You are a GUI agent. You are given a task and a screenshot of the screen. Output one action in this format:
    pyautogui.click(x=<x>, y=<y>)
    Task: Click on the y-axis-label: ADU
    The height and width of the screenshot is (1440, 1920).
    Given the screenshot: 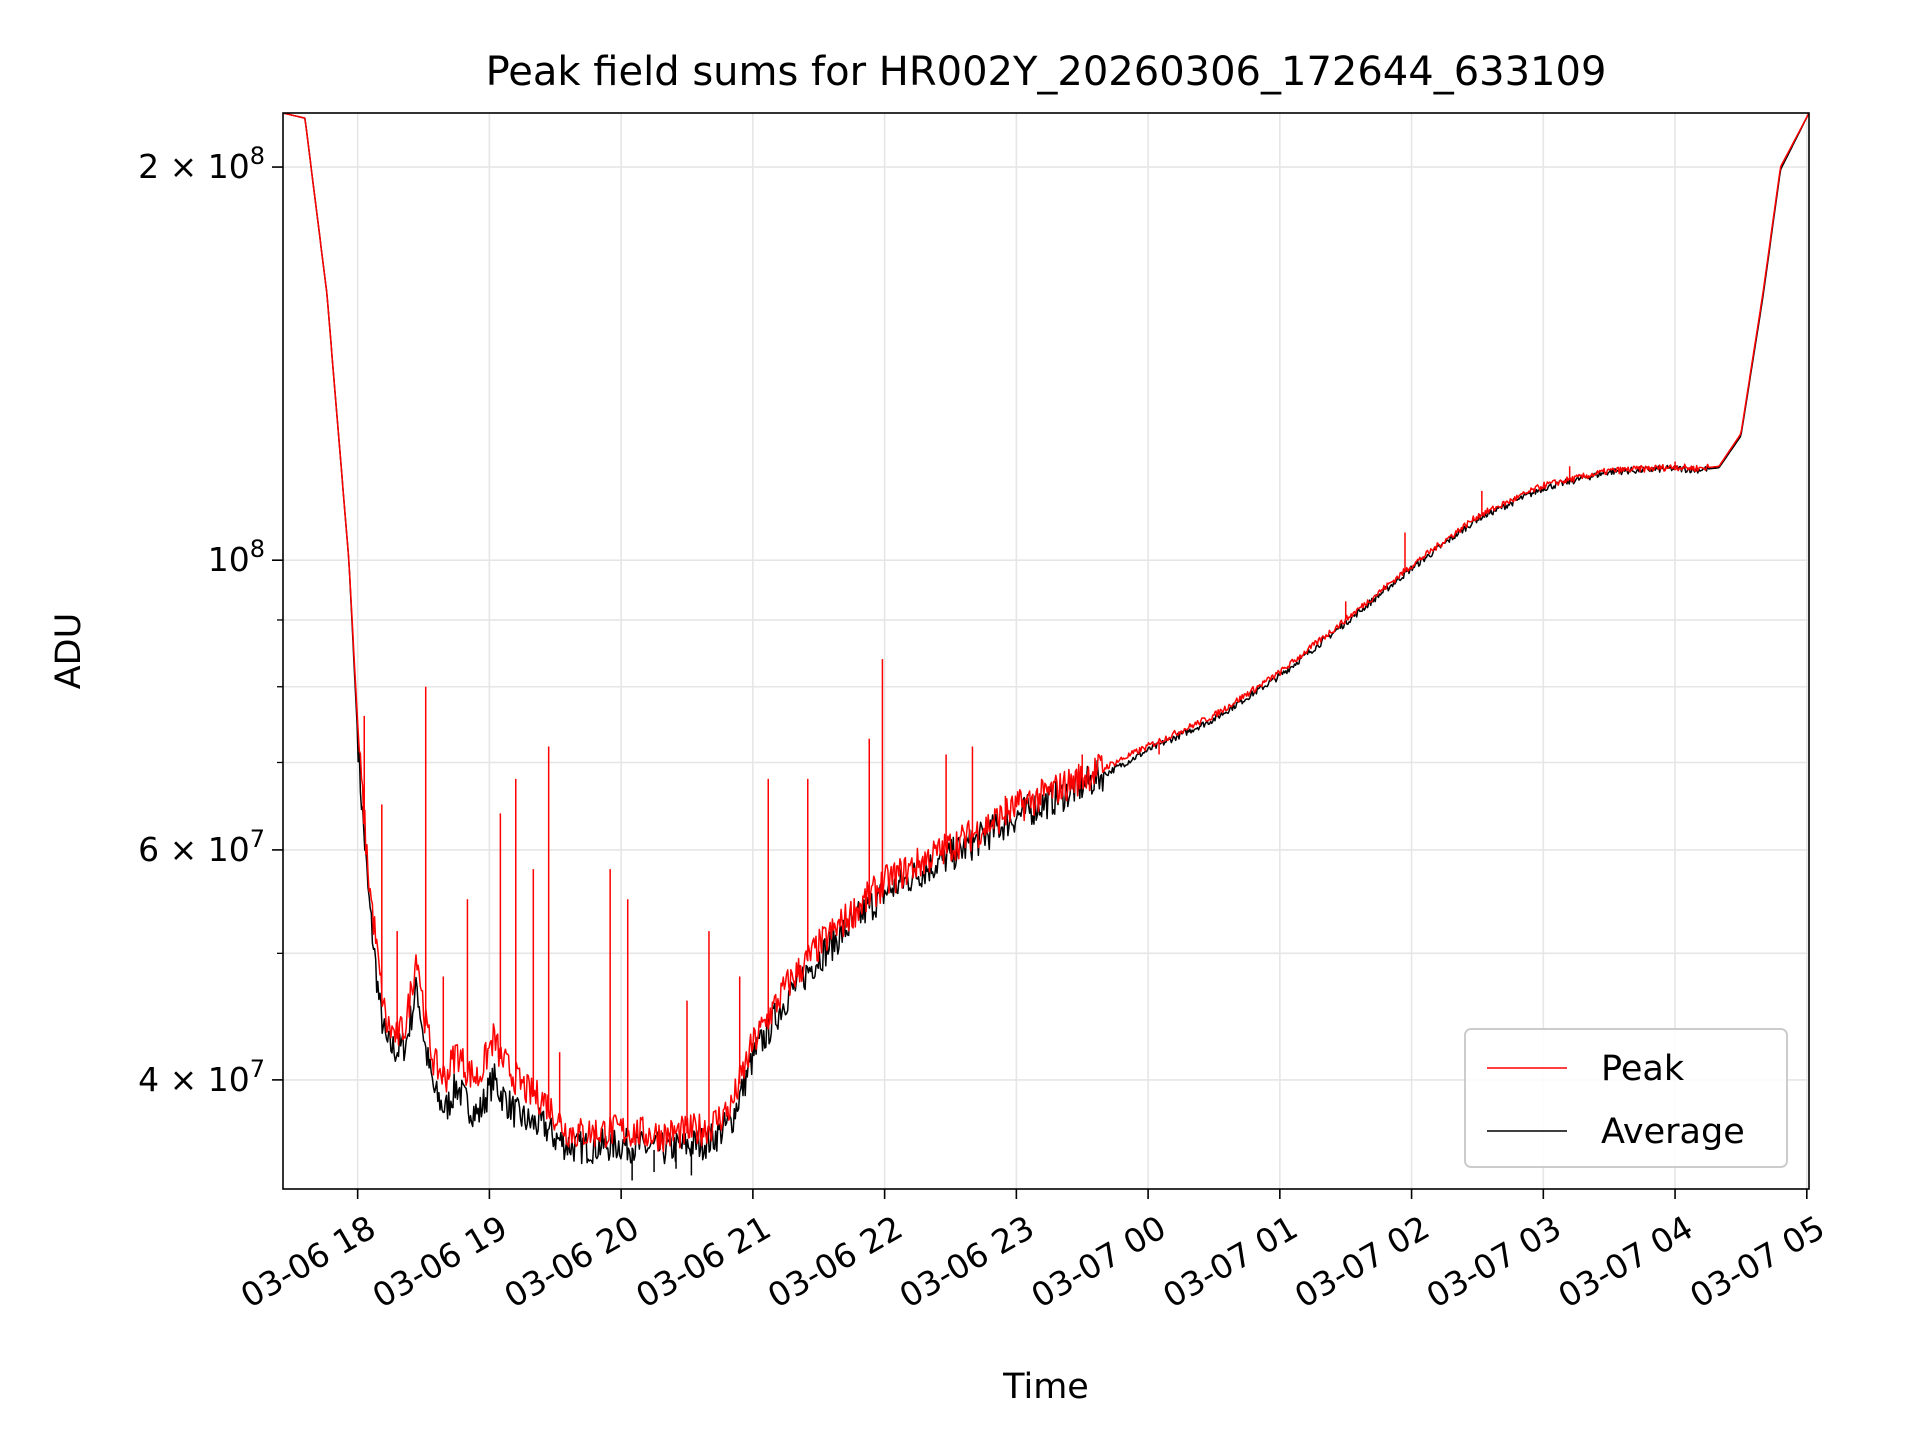 What is the action you would take?
    pyautogui.click(x=69, y=651)
    